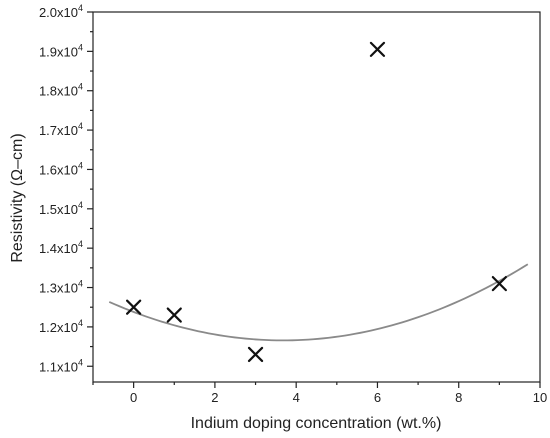 The width and height of the screenshot is (550, 438). I want to click on y-tick-label-9: 2.0x10⁴, so click(61, 11).